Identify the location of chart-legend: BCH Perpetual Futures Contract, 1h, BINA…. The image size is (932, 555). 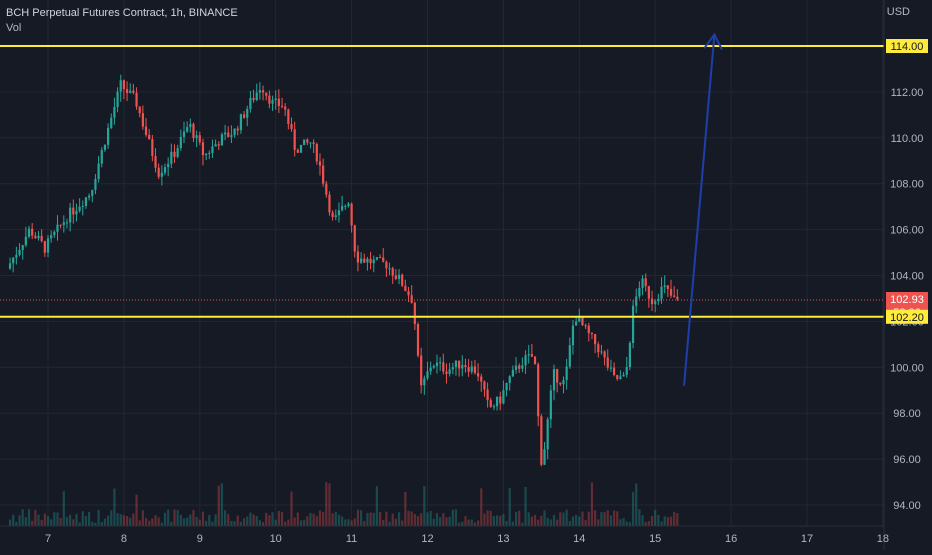
(122, 21).